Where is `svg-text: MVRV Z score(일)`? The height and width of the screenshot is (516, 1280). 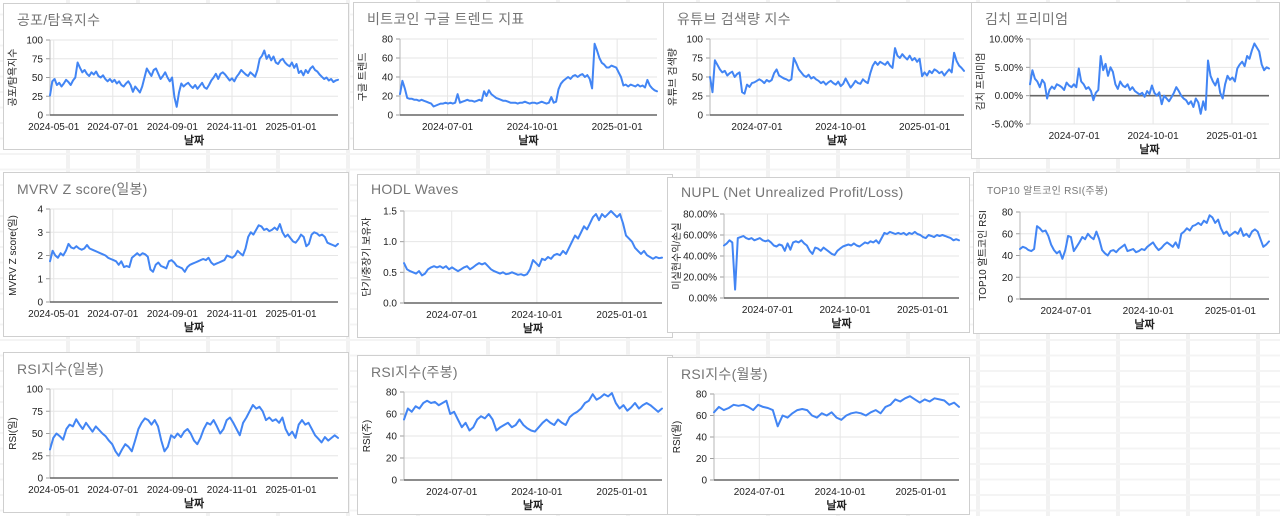
svg-text: MVRV Z score(일) is located at coordinates (13, 255).